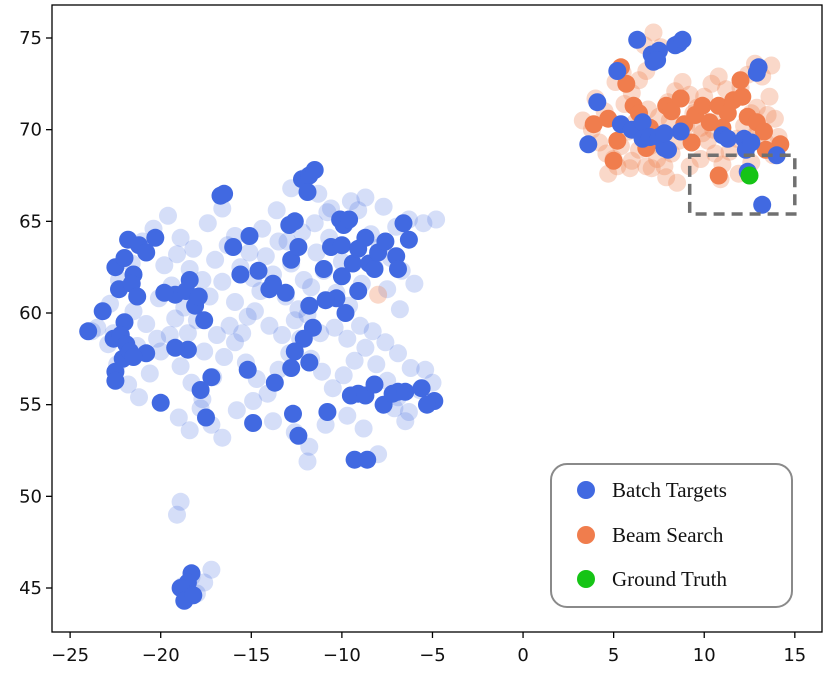 The image size is (831, 676). Describe the element at coordinates (586, 579) in the screenshot. I see `legend-marker-ground-truth` at that location.